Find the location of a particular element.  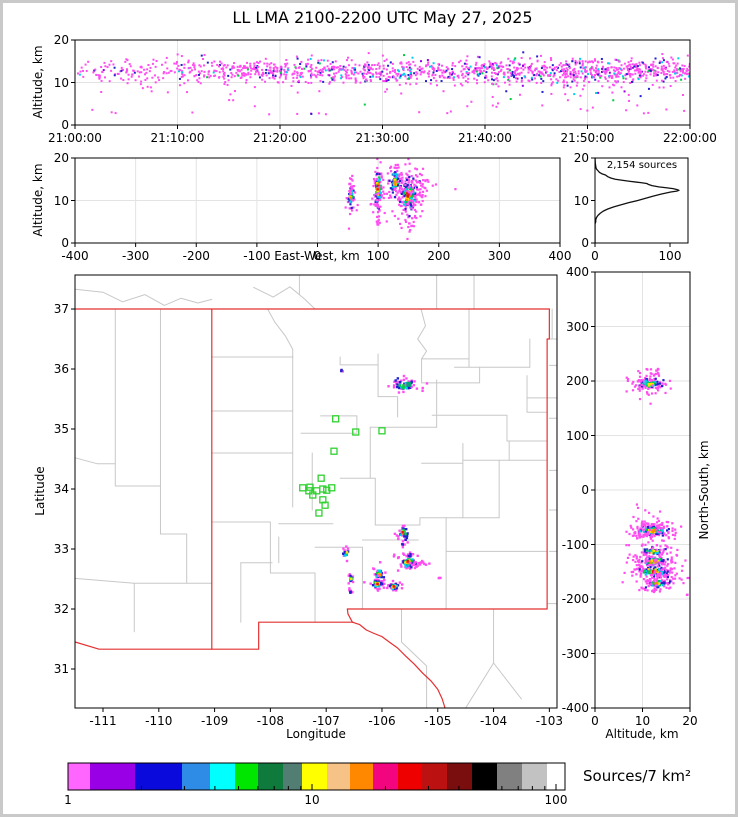

ew-panel-ylabel: Altitude, km is located at coordinates (38, 200).